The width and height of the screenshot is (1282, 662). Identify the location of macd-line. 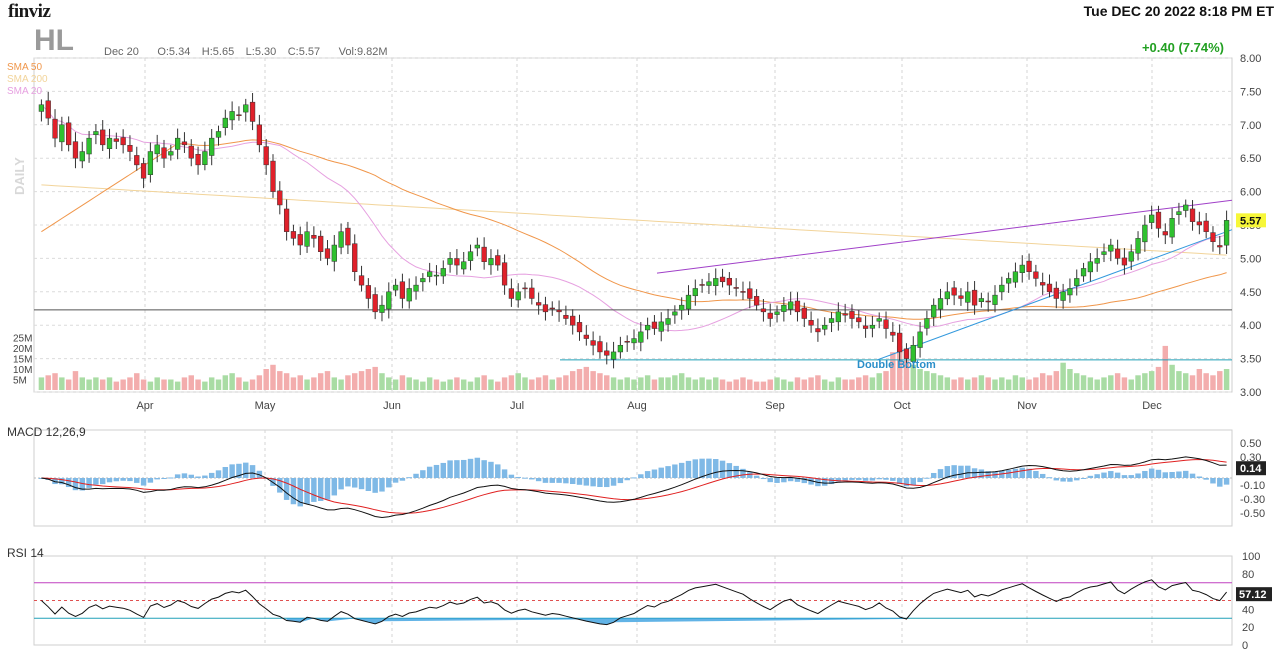
(634, 487).